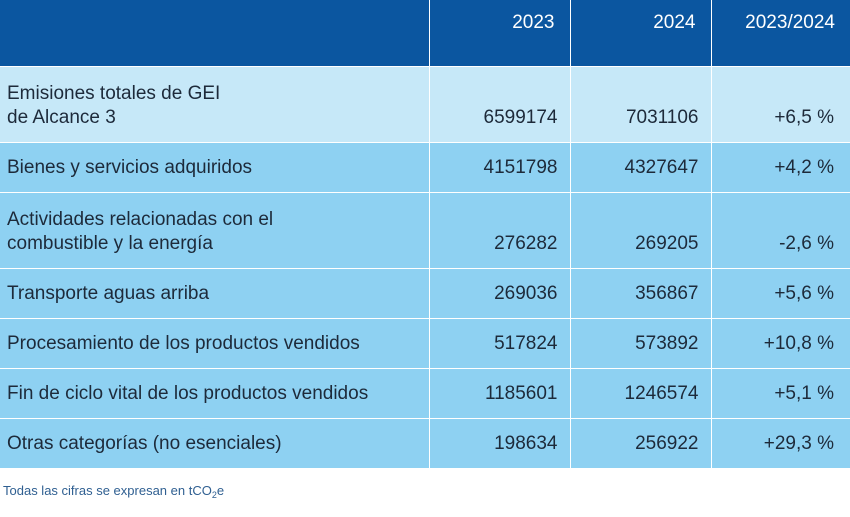 The width and height of the screenshot is (850, 517). I want to click on row-label: Procesamiento de los productos vendidos, so click(215, 343).